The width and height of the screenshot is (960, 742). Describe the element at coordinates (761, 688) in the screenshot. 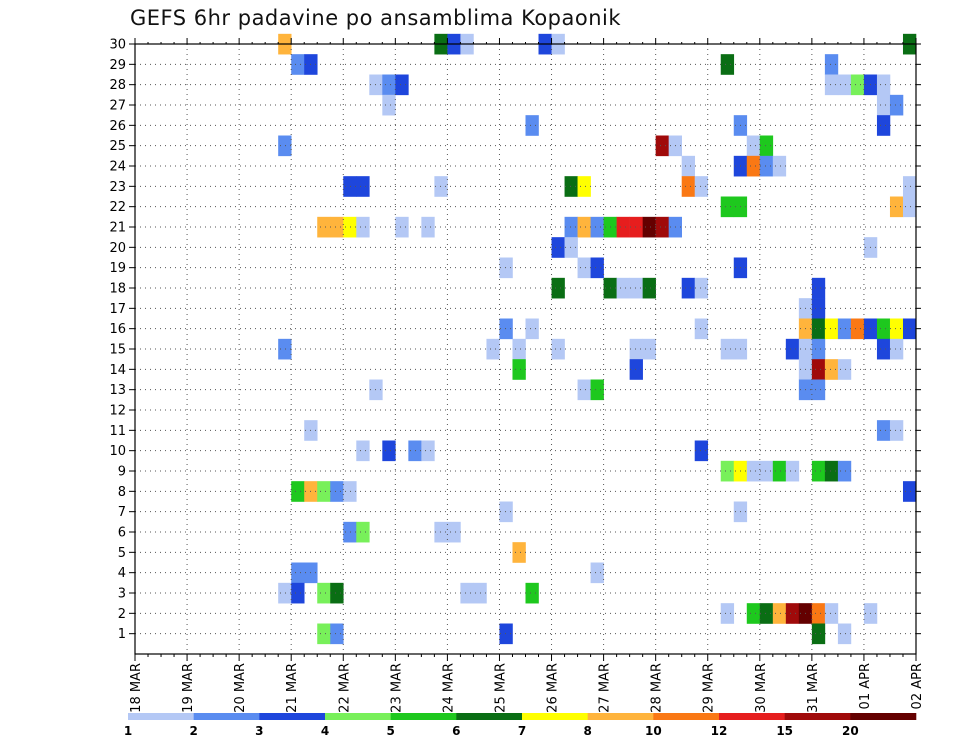

I see `x-tick-label: 30 MAR` at that location.